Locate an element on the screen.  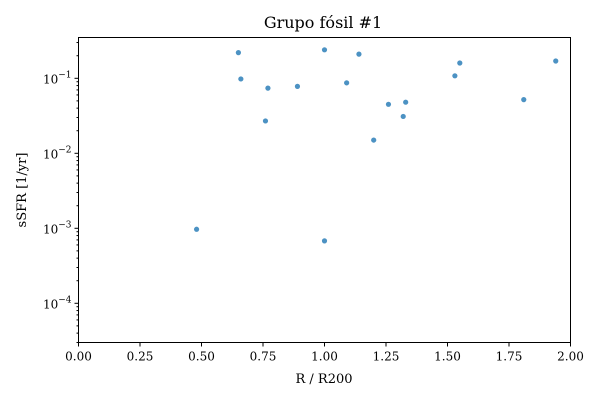
y-tick-label: 10⁻⁴ is located at coordinates (57, 303).